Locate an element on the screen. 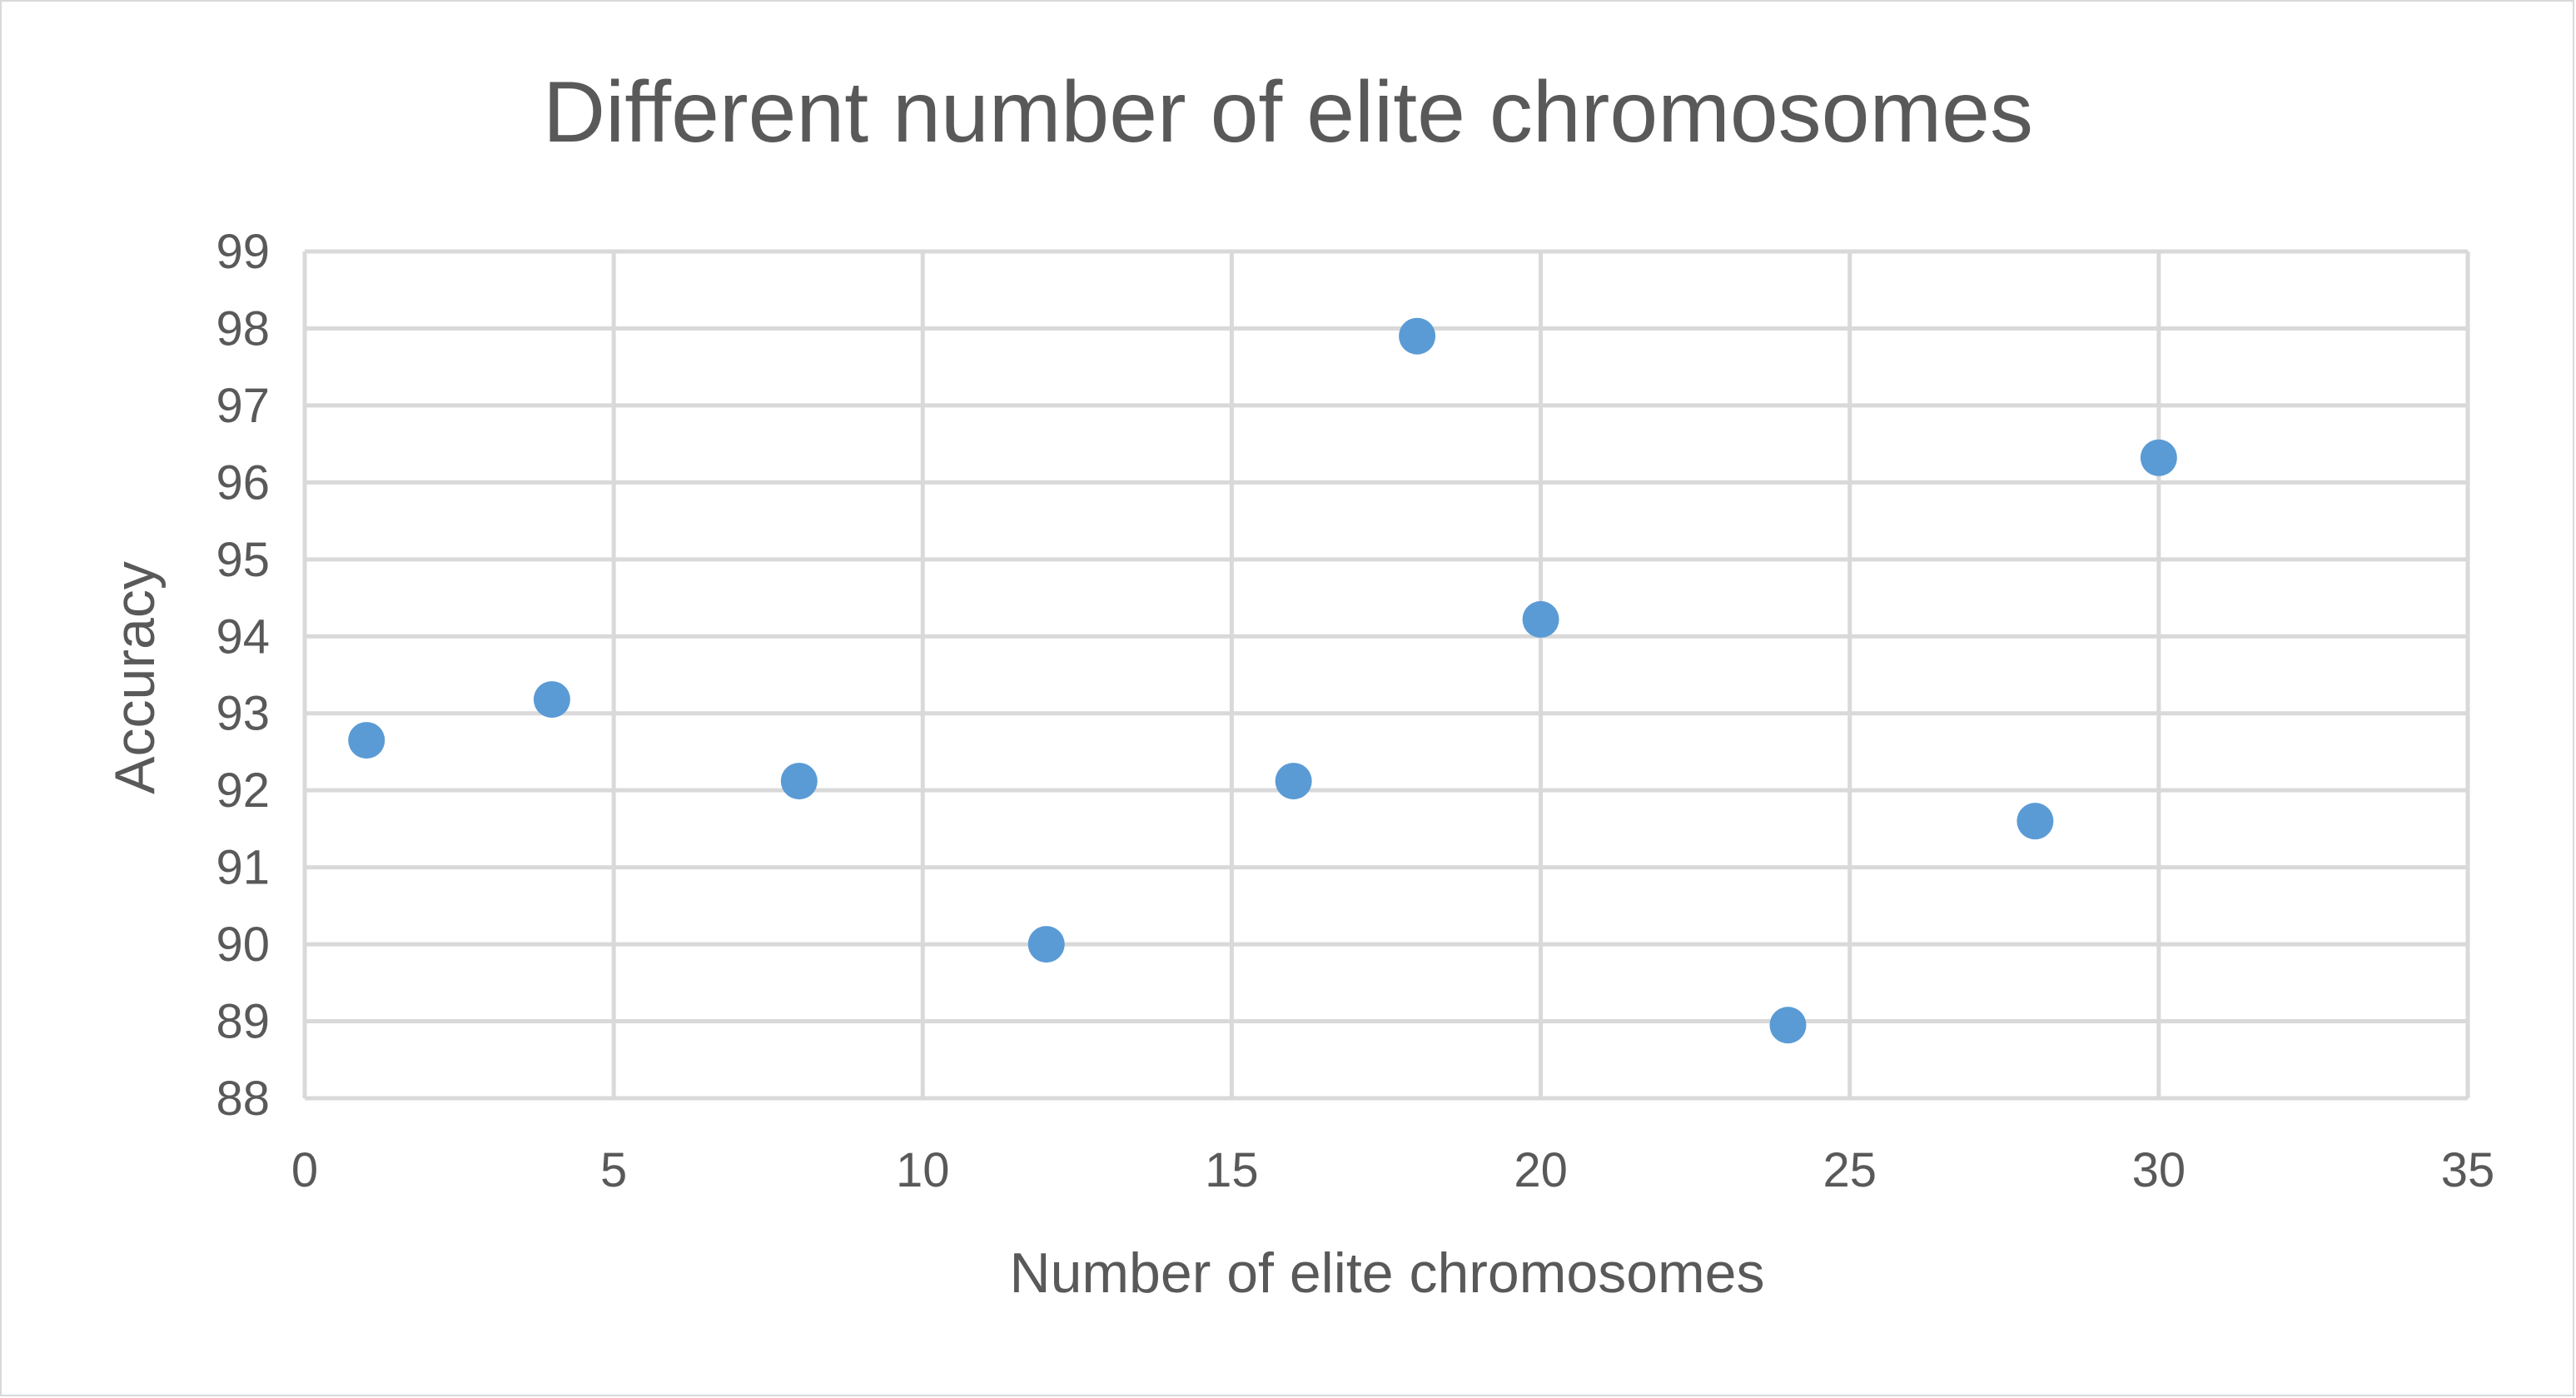 Image resolution: width=2576 pixels, height=1398 pixels. x-tick-label: 10 is located at coordinates (923, 1170).